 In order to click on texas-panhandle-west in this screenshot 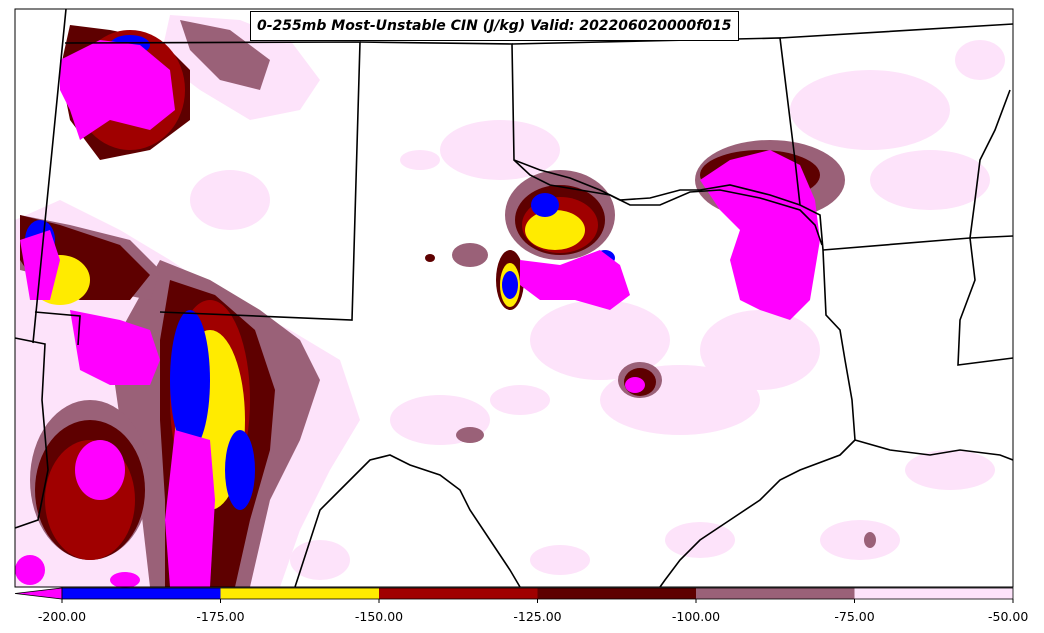, I will do `click(57, 328)`.